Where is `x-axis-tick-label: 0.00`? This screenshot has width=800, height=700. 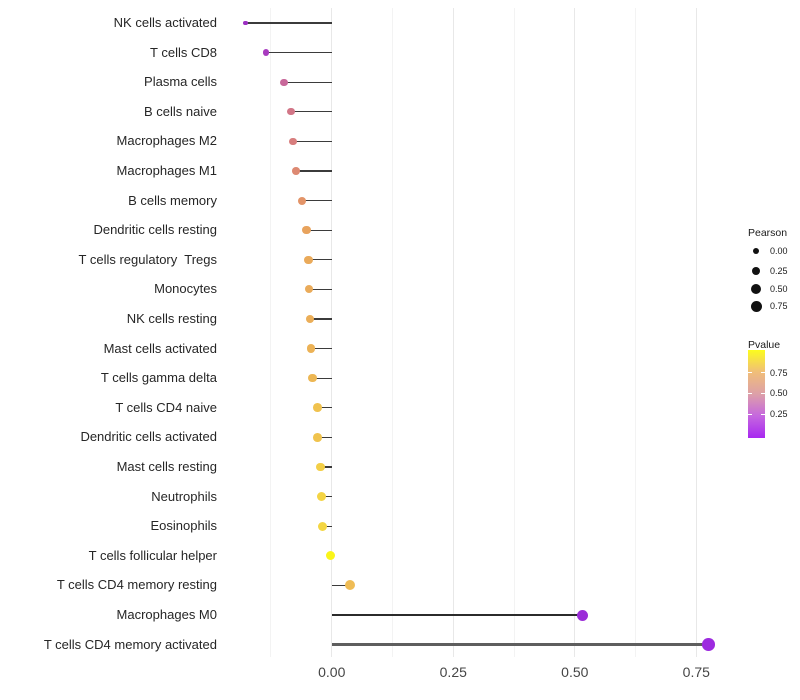
x-axis-tick-label: 0.00 is located at coordinates (332, 672).